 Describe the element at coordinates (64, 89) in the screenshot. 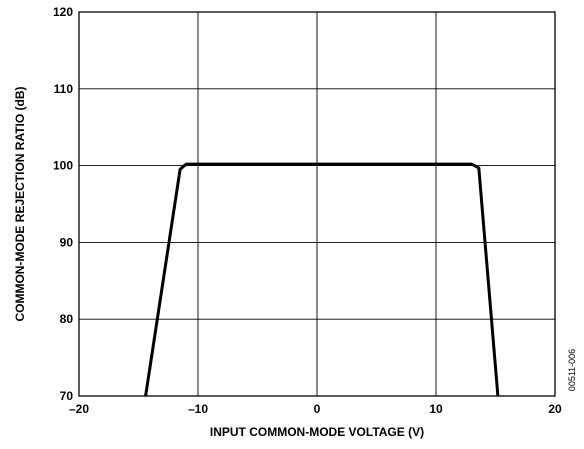

I see `y-tick-label: 110` at that location.